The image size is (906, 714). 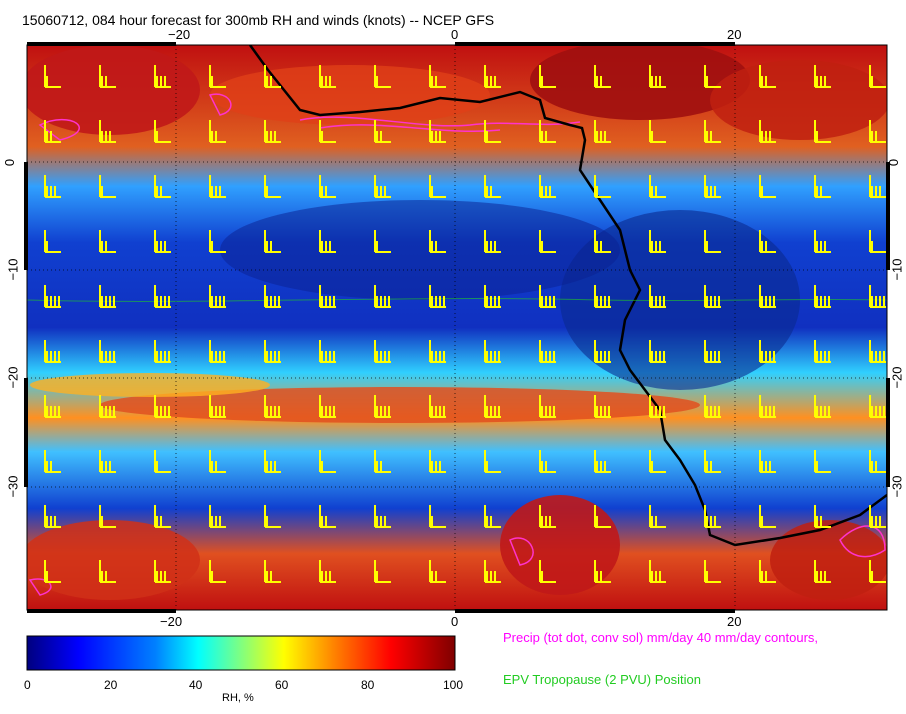 I want to click on right-tick-label: −10, so click(x=897, y=269).